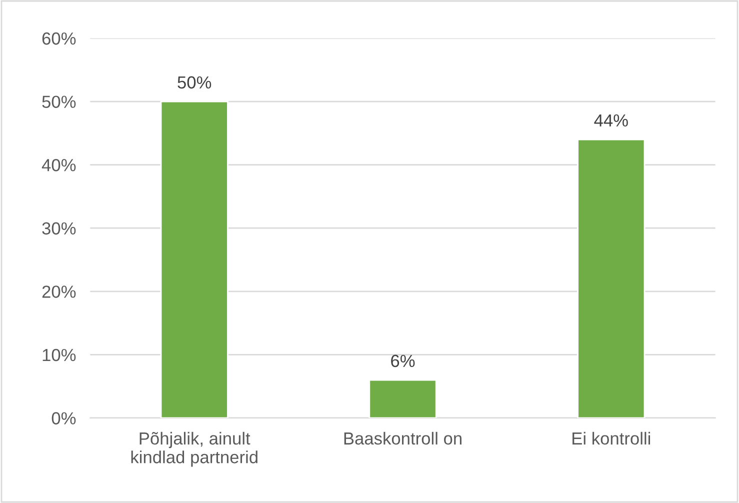 This screenshot has height=503, width=739. What do you see at coordinates (59, 165) in the screenshot?
I see `y-tick-label: 40%` at bounding box center [59, 165].